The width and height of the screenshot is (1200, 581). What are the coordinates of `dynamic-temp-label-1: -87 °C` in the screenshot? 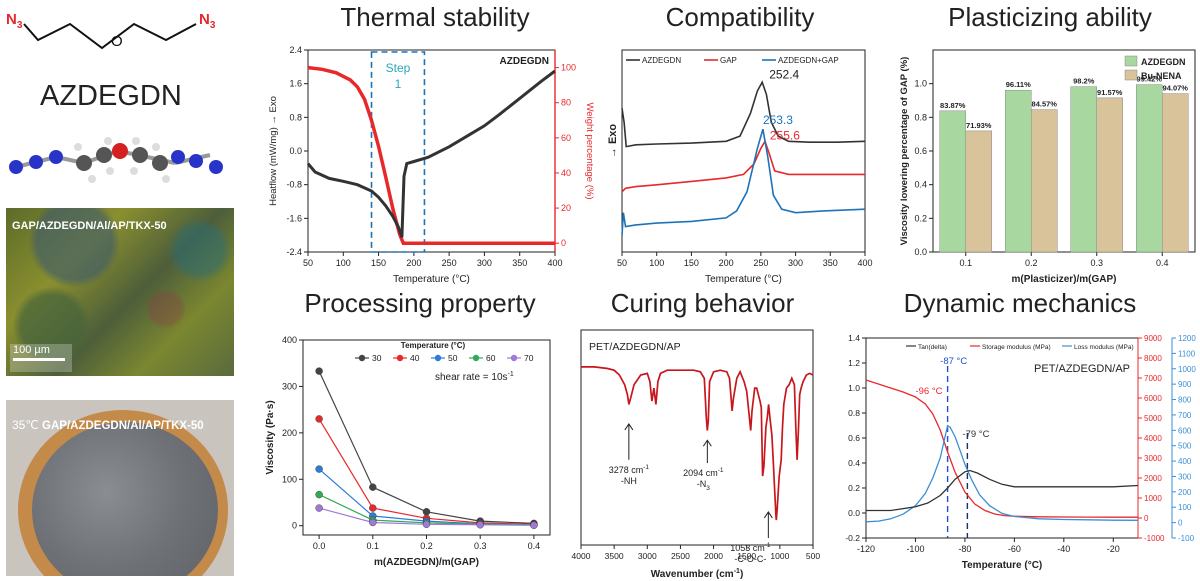 It's located at (953, 361).